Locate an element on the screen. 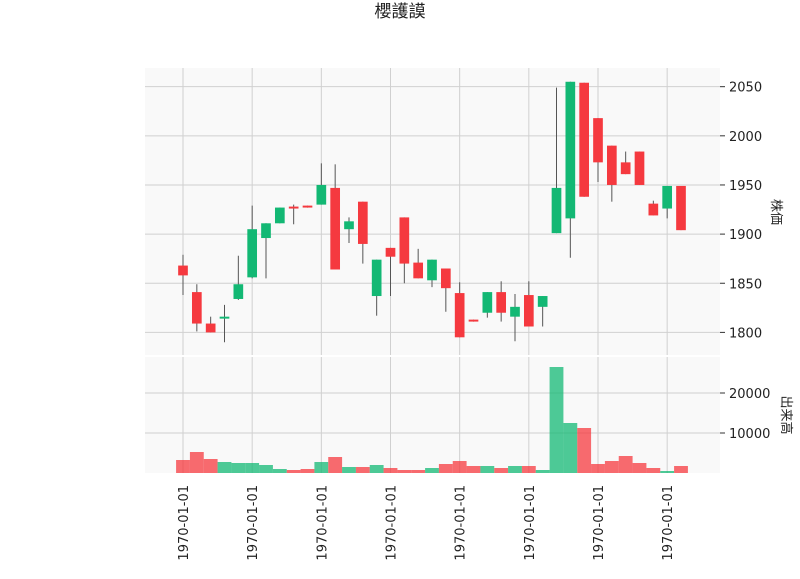 This screenshot has width=800, height=579. y-tick-label: 2050 is located at coordinates (745, 88).